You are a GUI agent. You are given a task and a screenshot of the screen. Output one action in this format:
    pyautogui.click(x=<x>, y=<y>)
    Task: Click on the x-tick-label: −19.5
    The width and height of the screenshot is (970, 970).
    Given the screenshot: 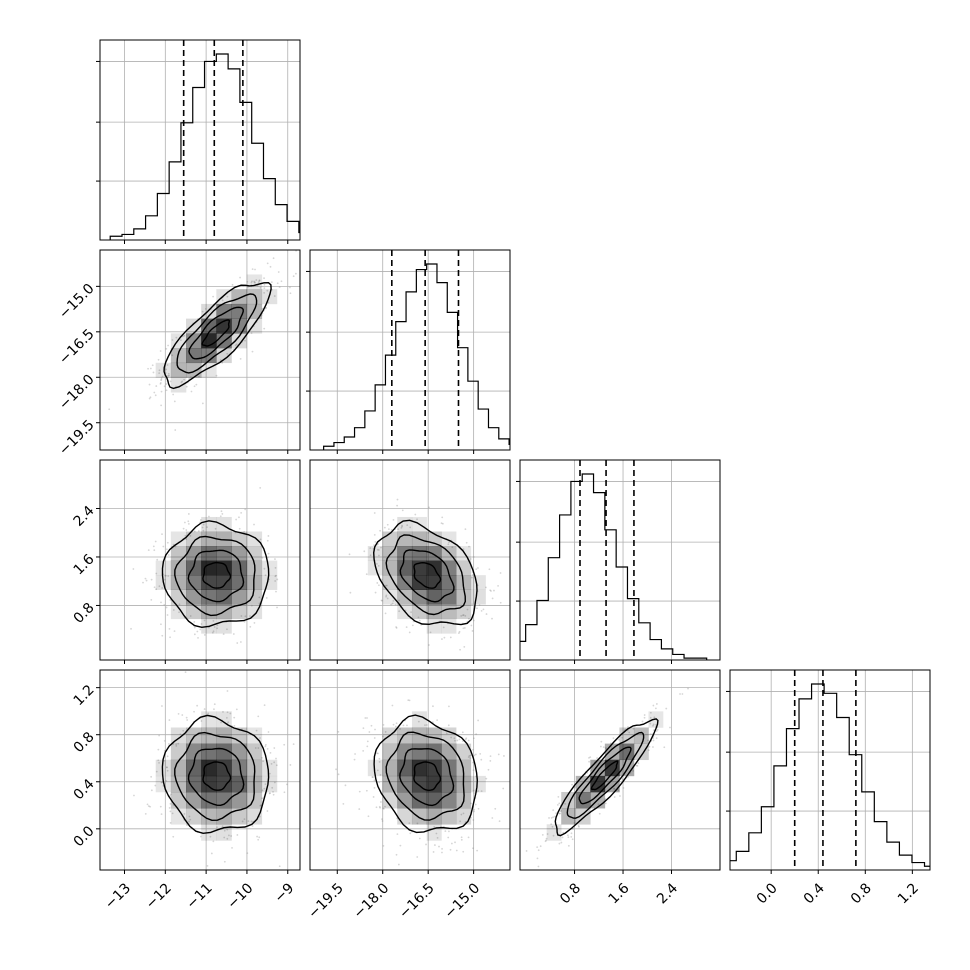 What is the action you would take?
    pyautogui.click(x=326, y=901)
    